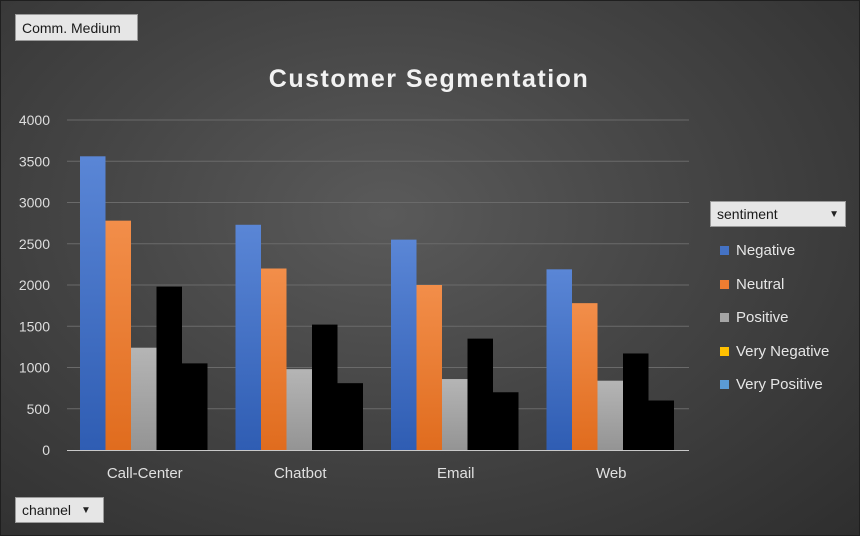 This screenshot has width=860, height=537. I want to click on sentiment-field-label: sentiment, so click(747, 214).